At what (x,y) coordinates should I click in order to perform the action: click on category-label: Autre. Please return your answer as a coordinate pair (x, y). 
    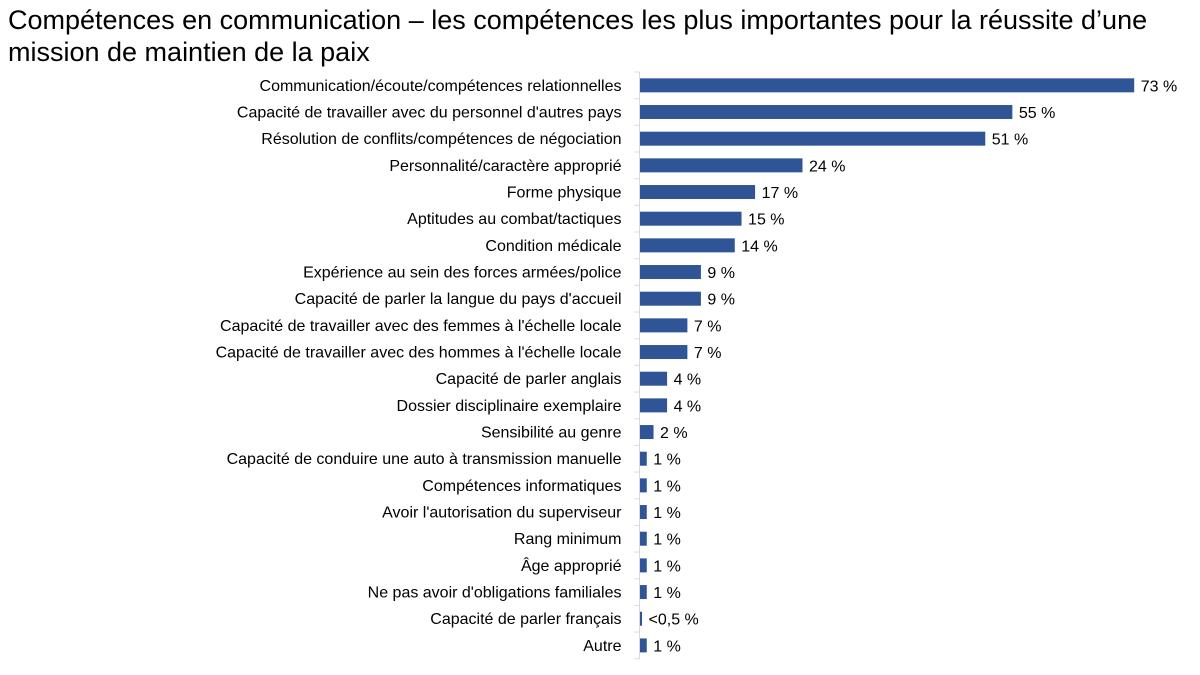
    Looking at the image, I should click on (602, 646).